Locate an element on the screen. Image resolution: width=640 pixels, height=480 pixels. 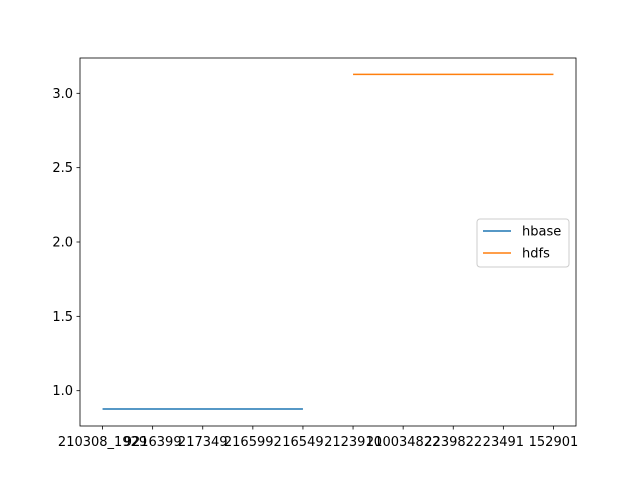
x-tick-label: 210034822 is located at coordinates (403, 442).